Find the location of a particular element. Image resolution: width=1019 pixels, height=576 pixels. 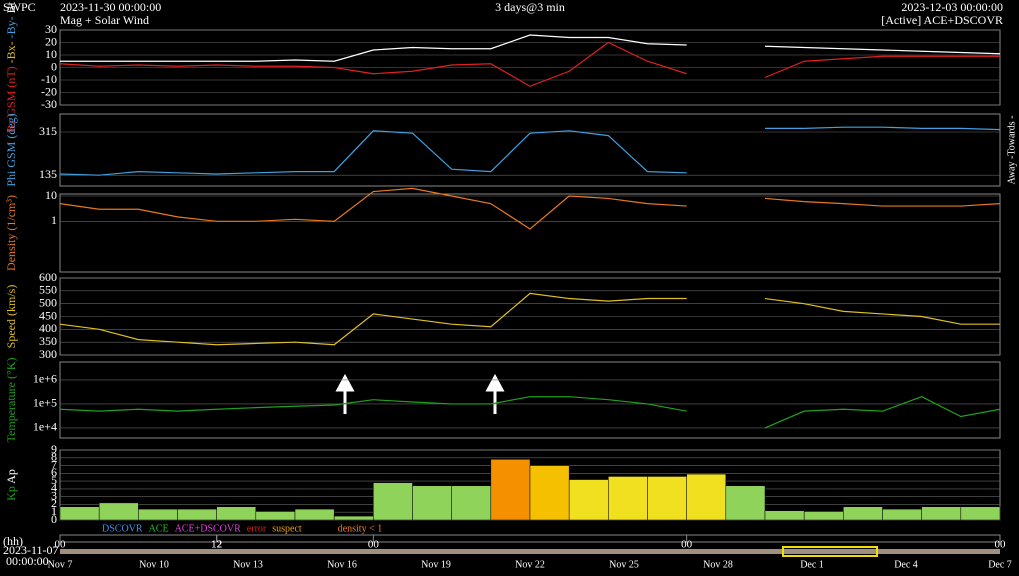

legend-entry: ACE+DSCOVR is located at coordinates (208, 528).